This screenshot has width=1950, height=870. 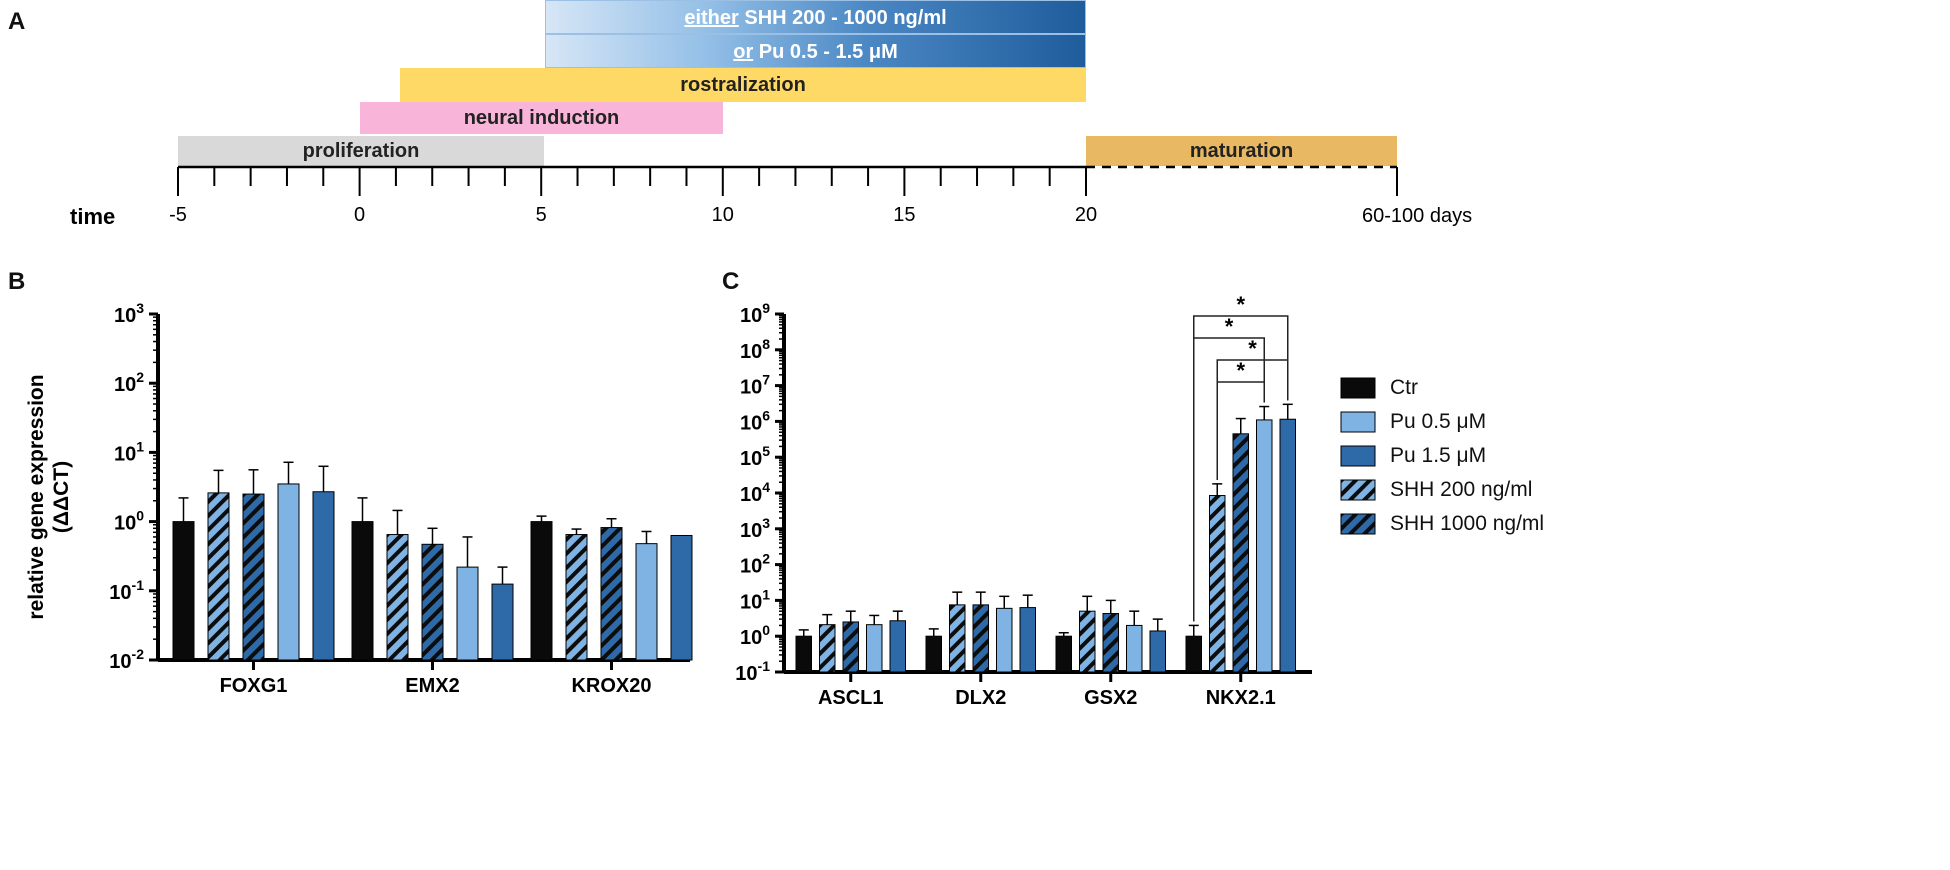 What do you see at coordinates (17, 281) in the screenshot?
I see `panel-label-b: B` at bounding box center [17, 281].